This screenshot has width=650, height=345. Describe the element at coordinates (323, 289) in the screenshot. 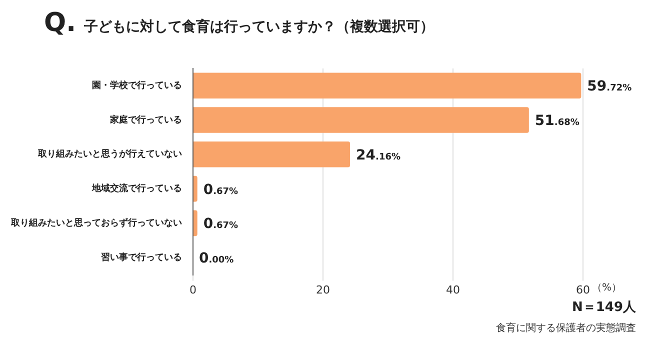

I see `x-tick-label: 20` at that location.